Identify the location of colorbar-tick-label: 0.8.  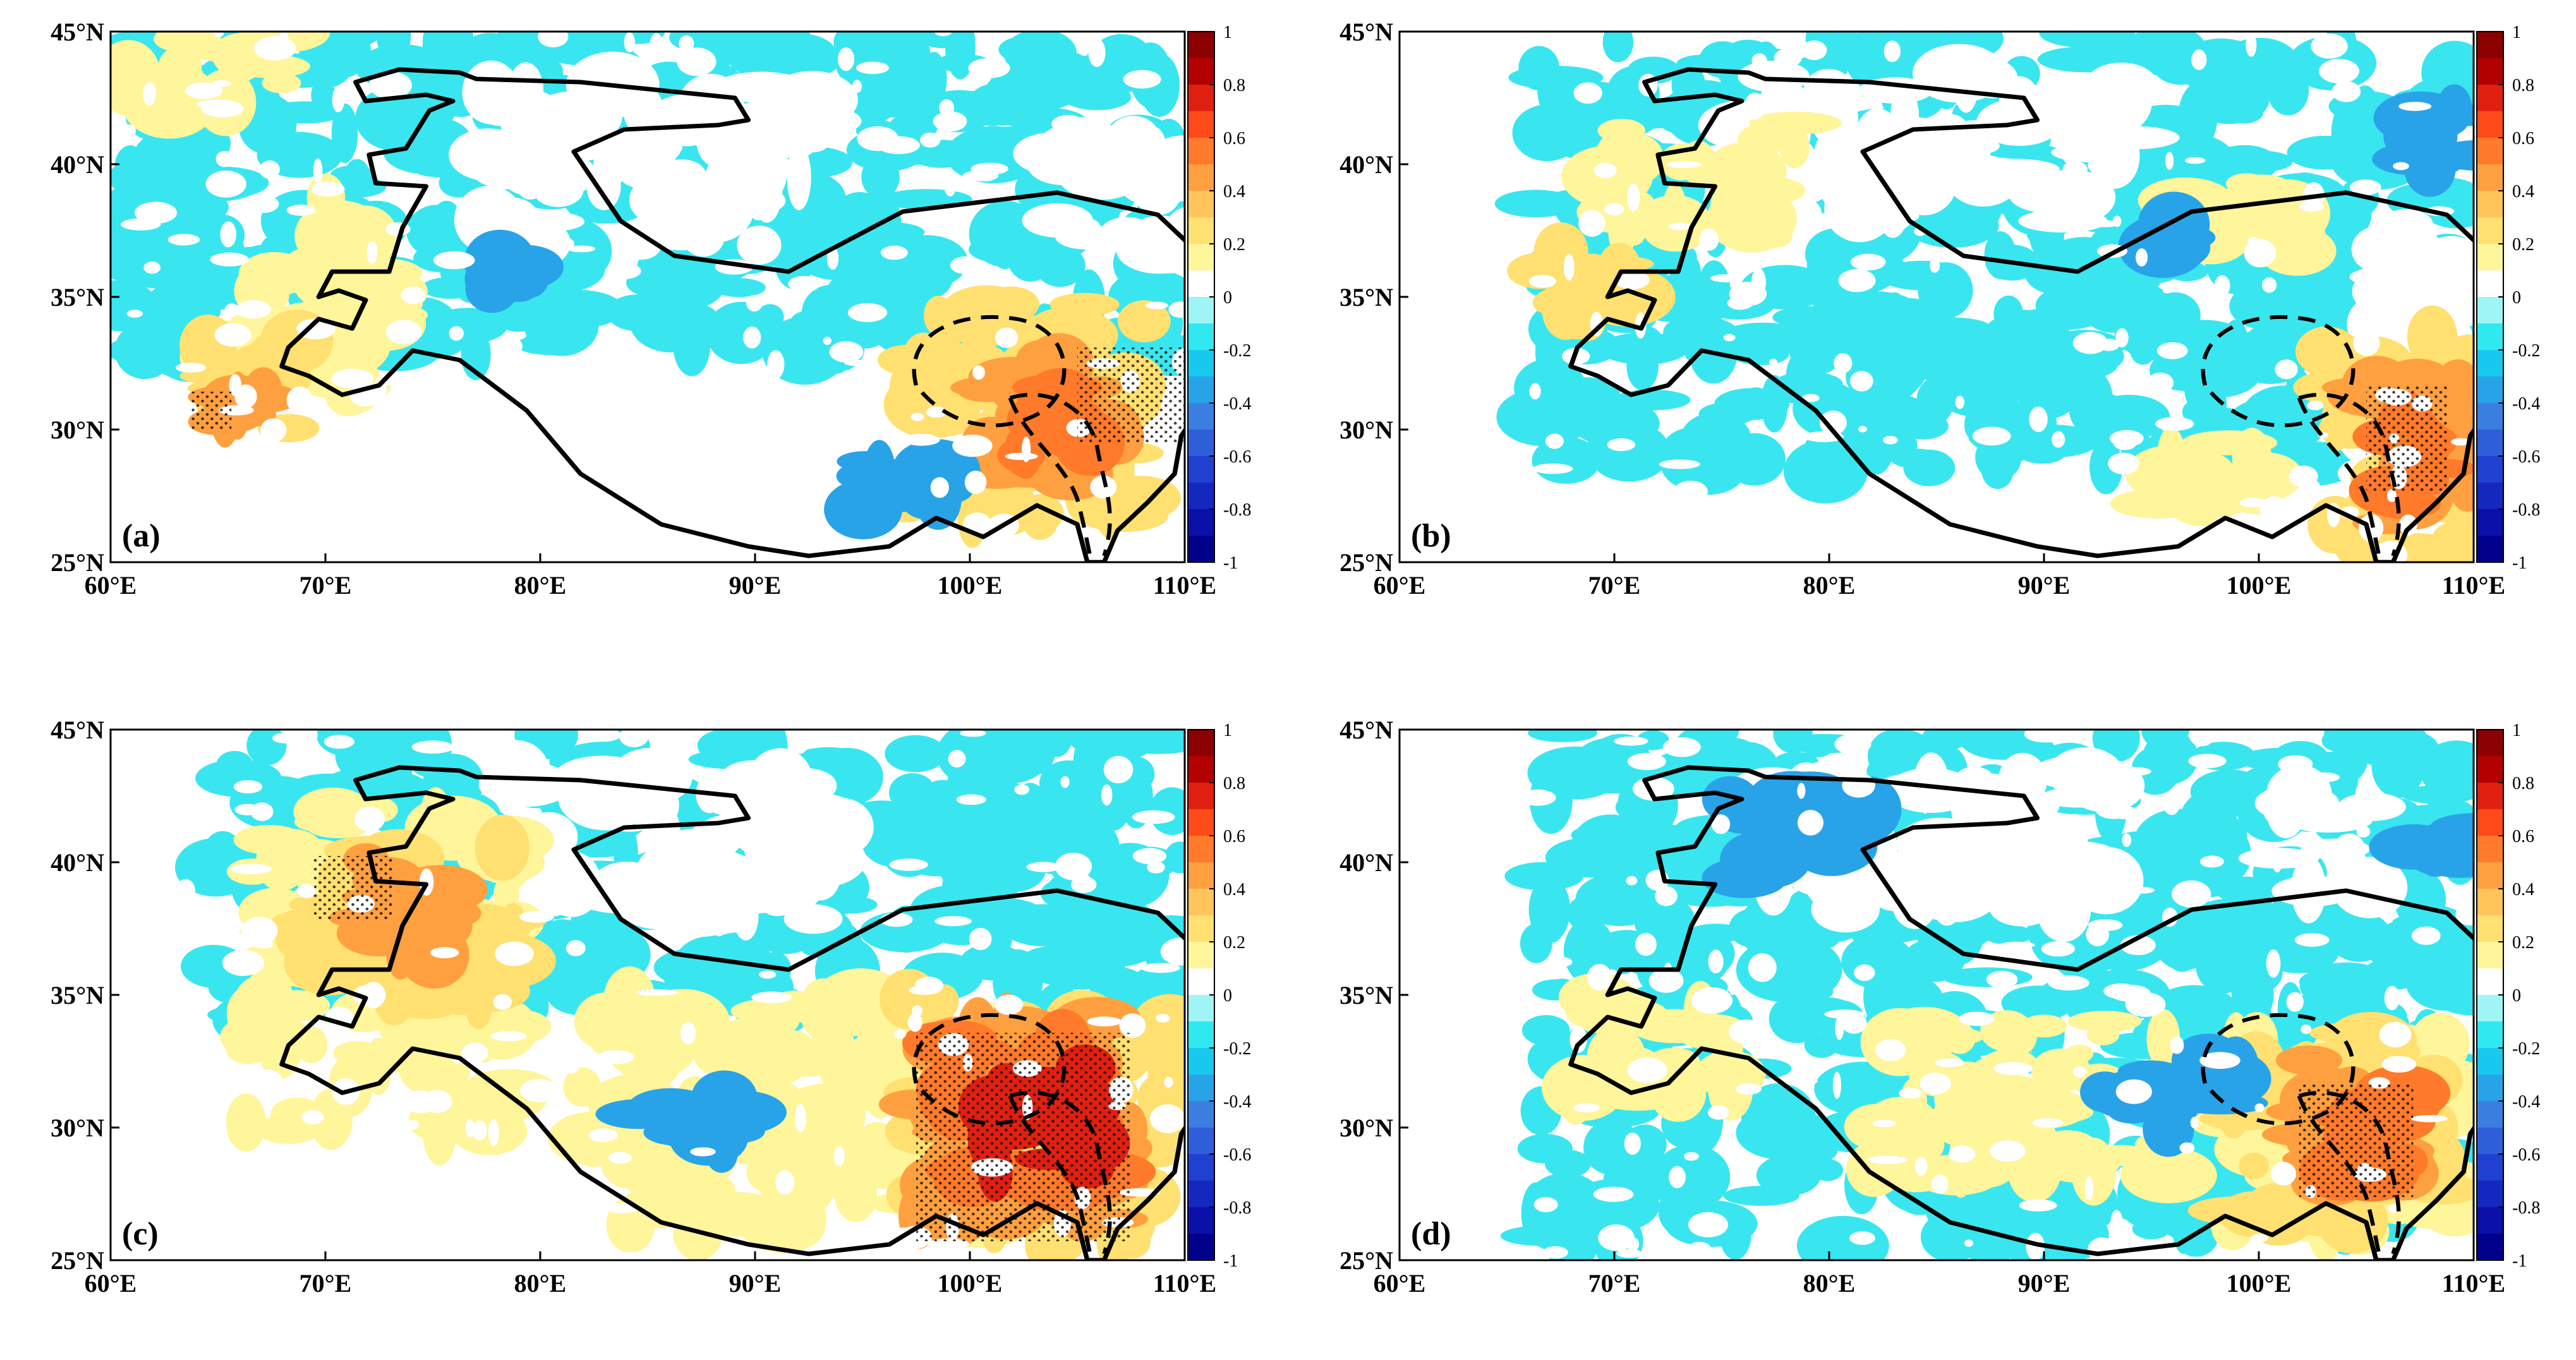
(2523, 85).